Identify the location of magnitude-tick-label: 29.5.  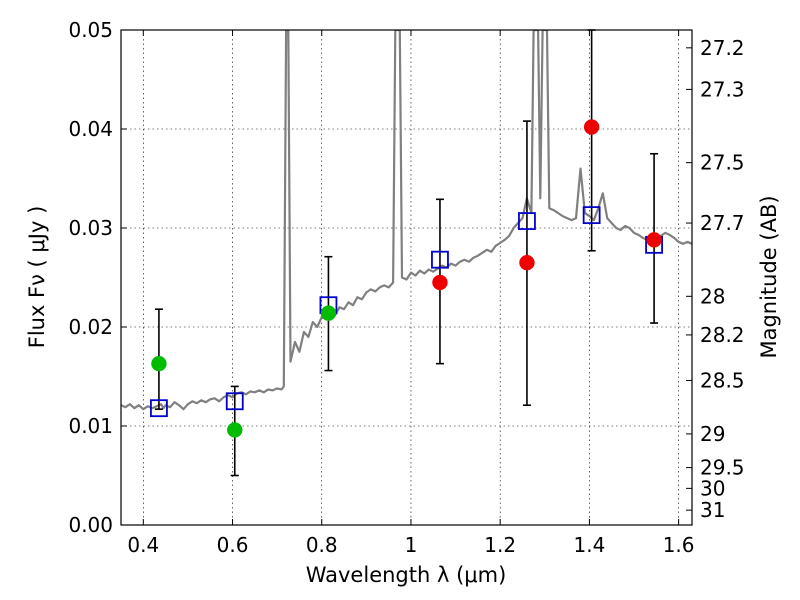
(722, 468).